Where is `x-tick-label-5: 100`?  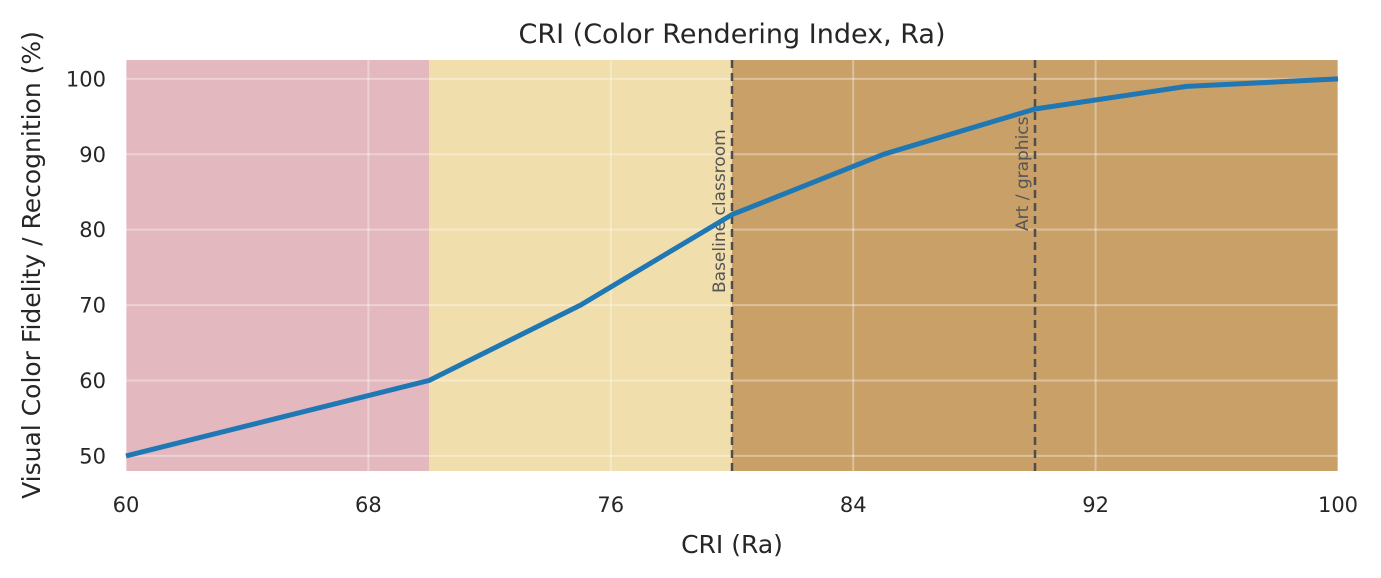 x-tick-label-5: 100 is located at coordinates (1338, 505).